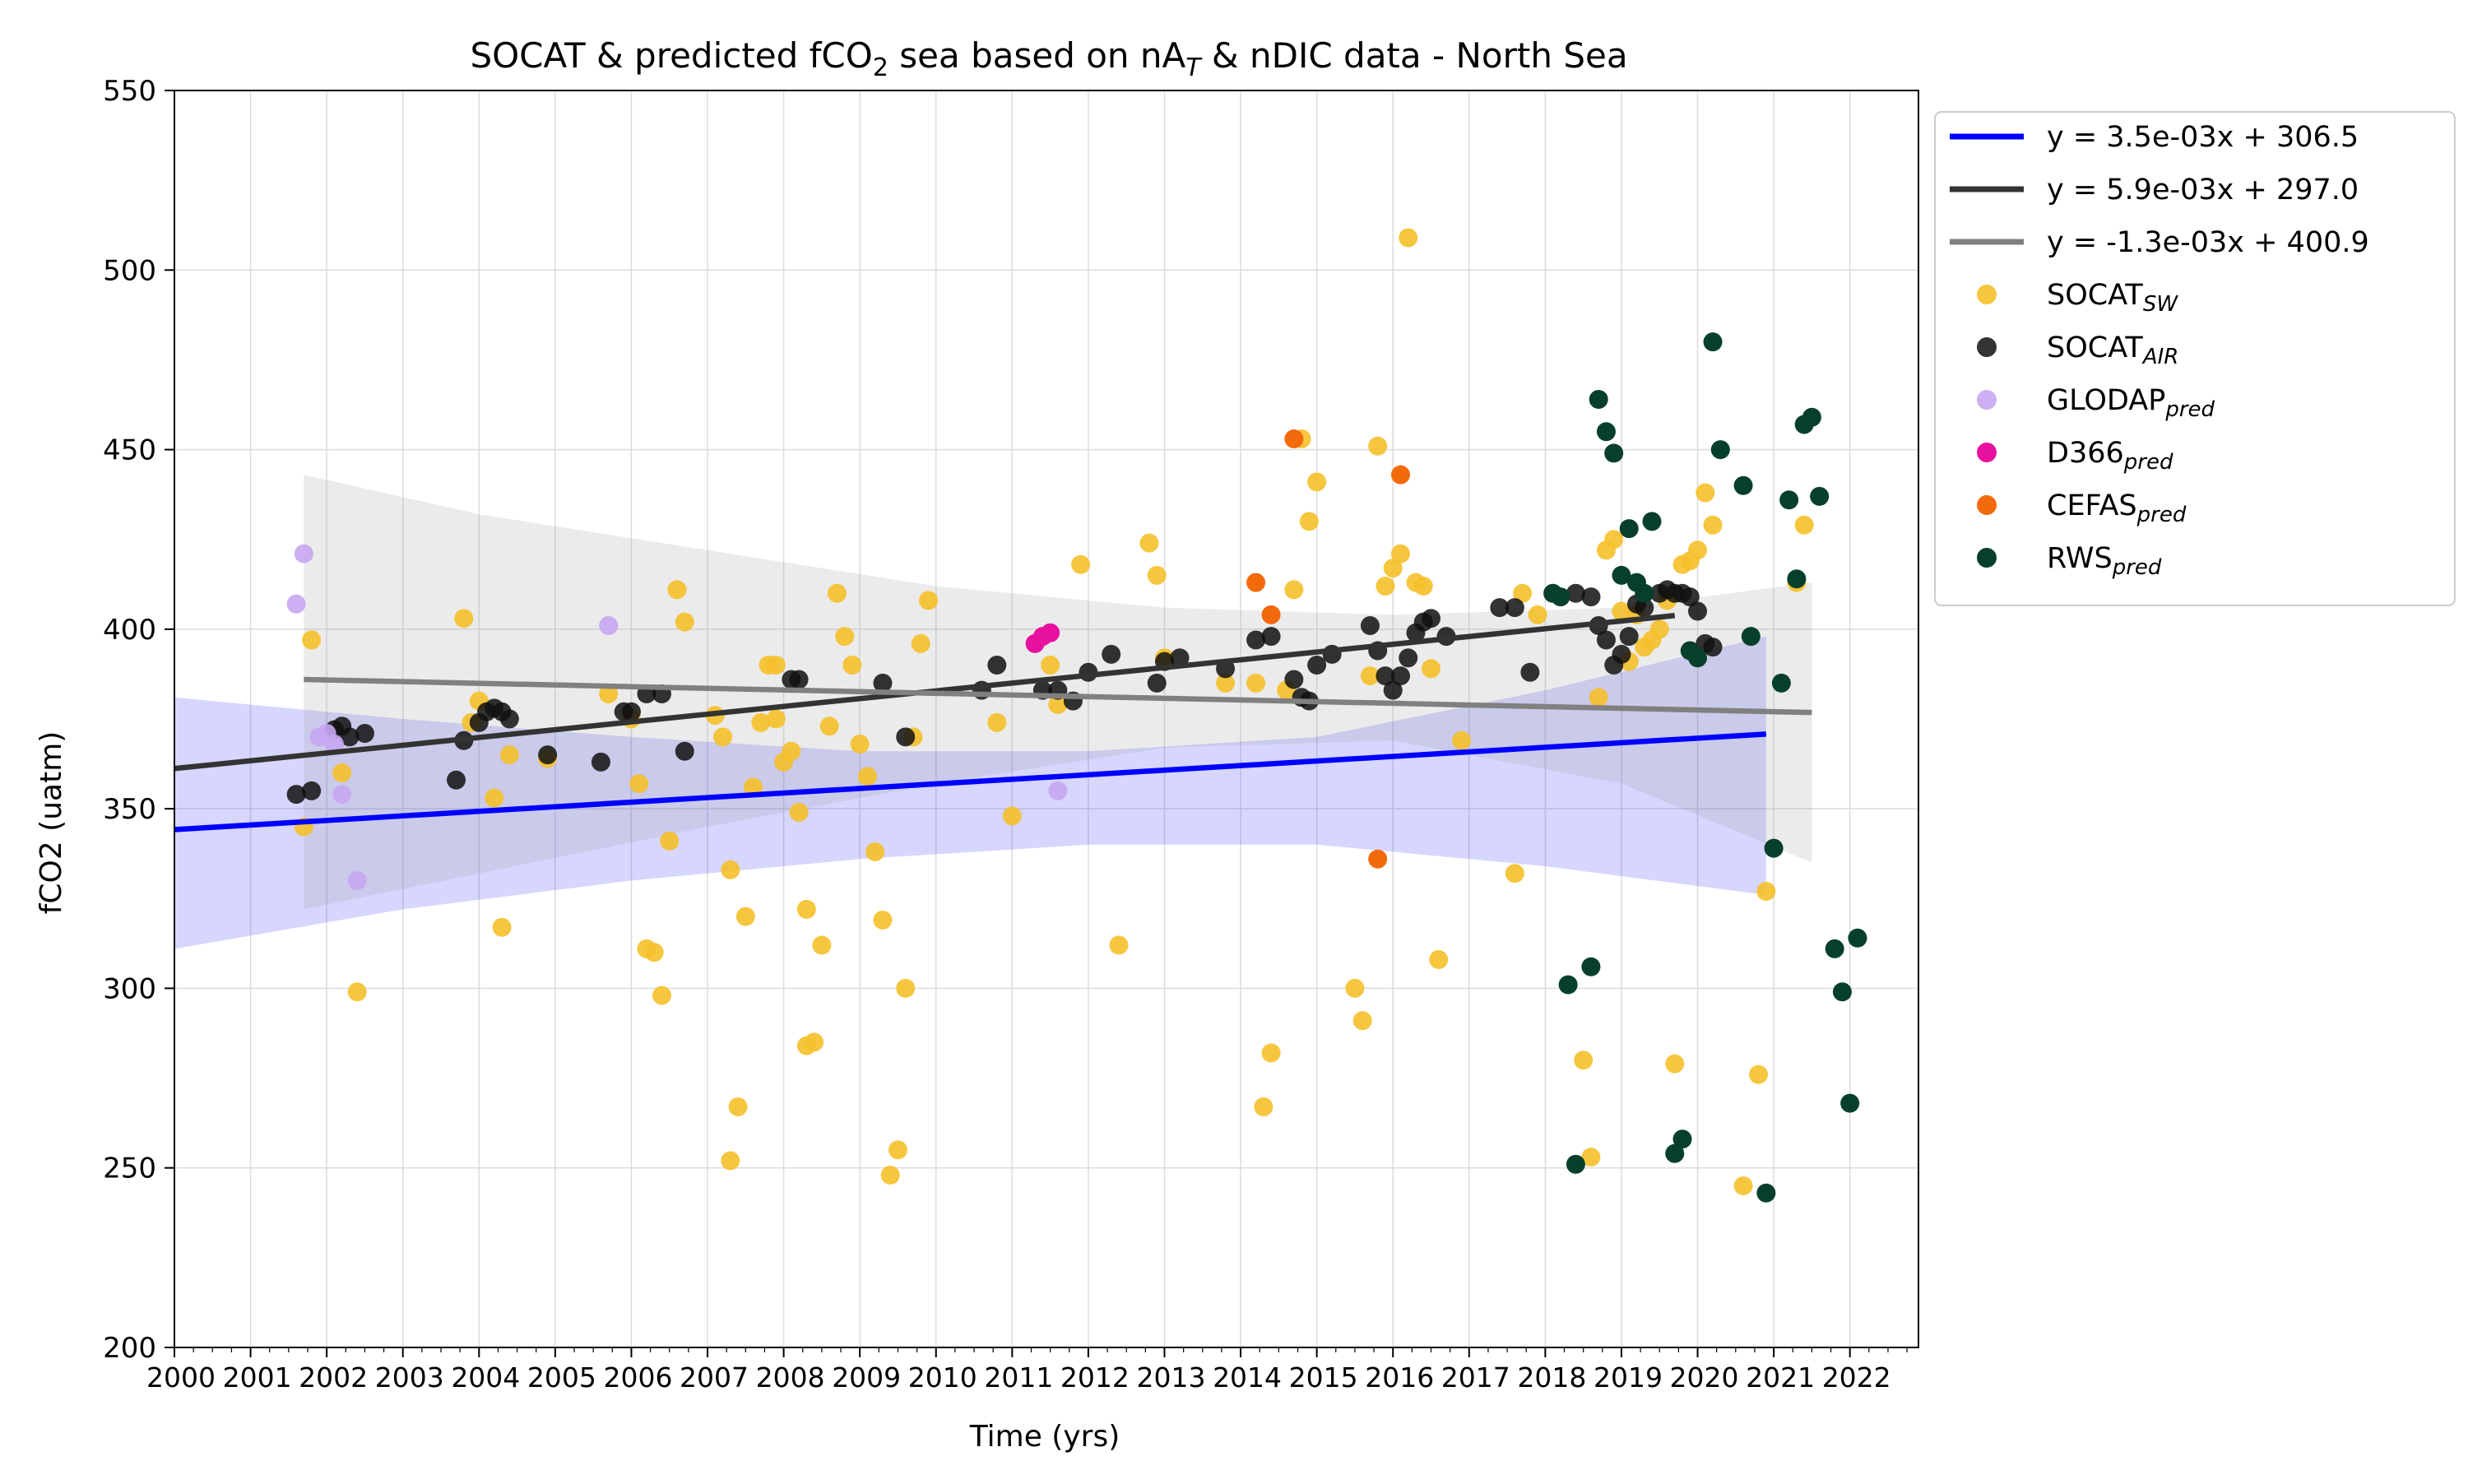 This screenshot has height=1484, width=2468. Describe the element at coordinates (2137, 567) in the screenshot. I see `legend-series-subscript: pred` at that location.